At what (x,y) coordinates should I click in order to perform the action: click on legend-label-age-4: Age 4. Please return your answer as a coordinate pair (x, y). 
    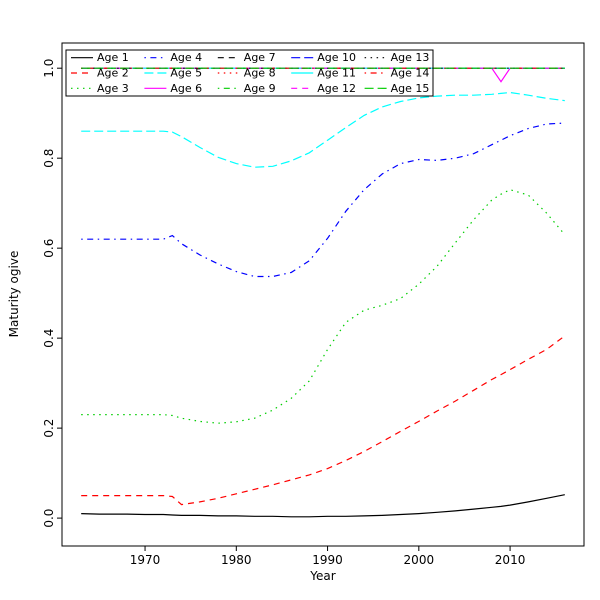
    Looking at the image, I should click on (186, 57).